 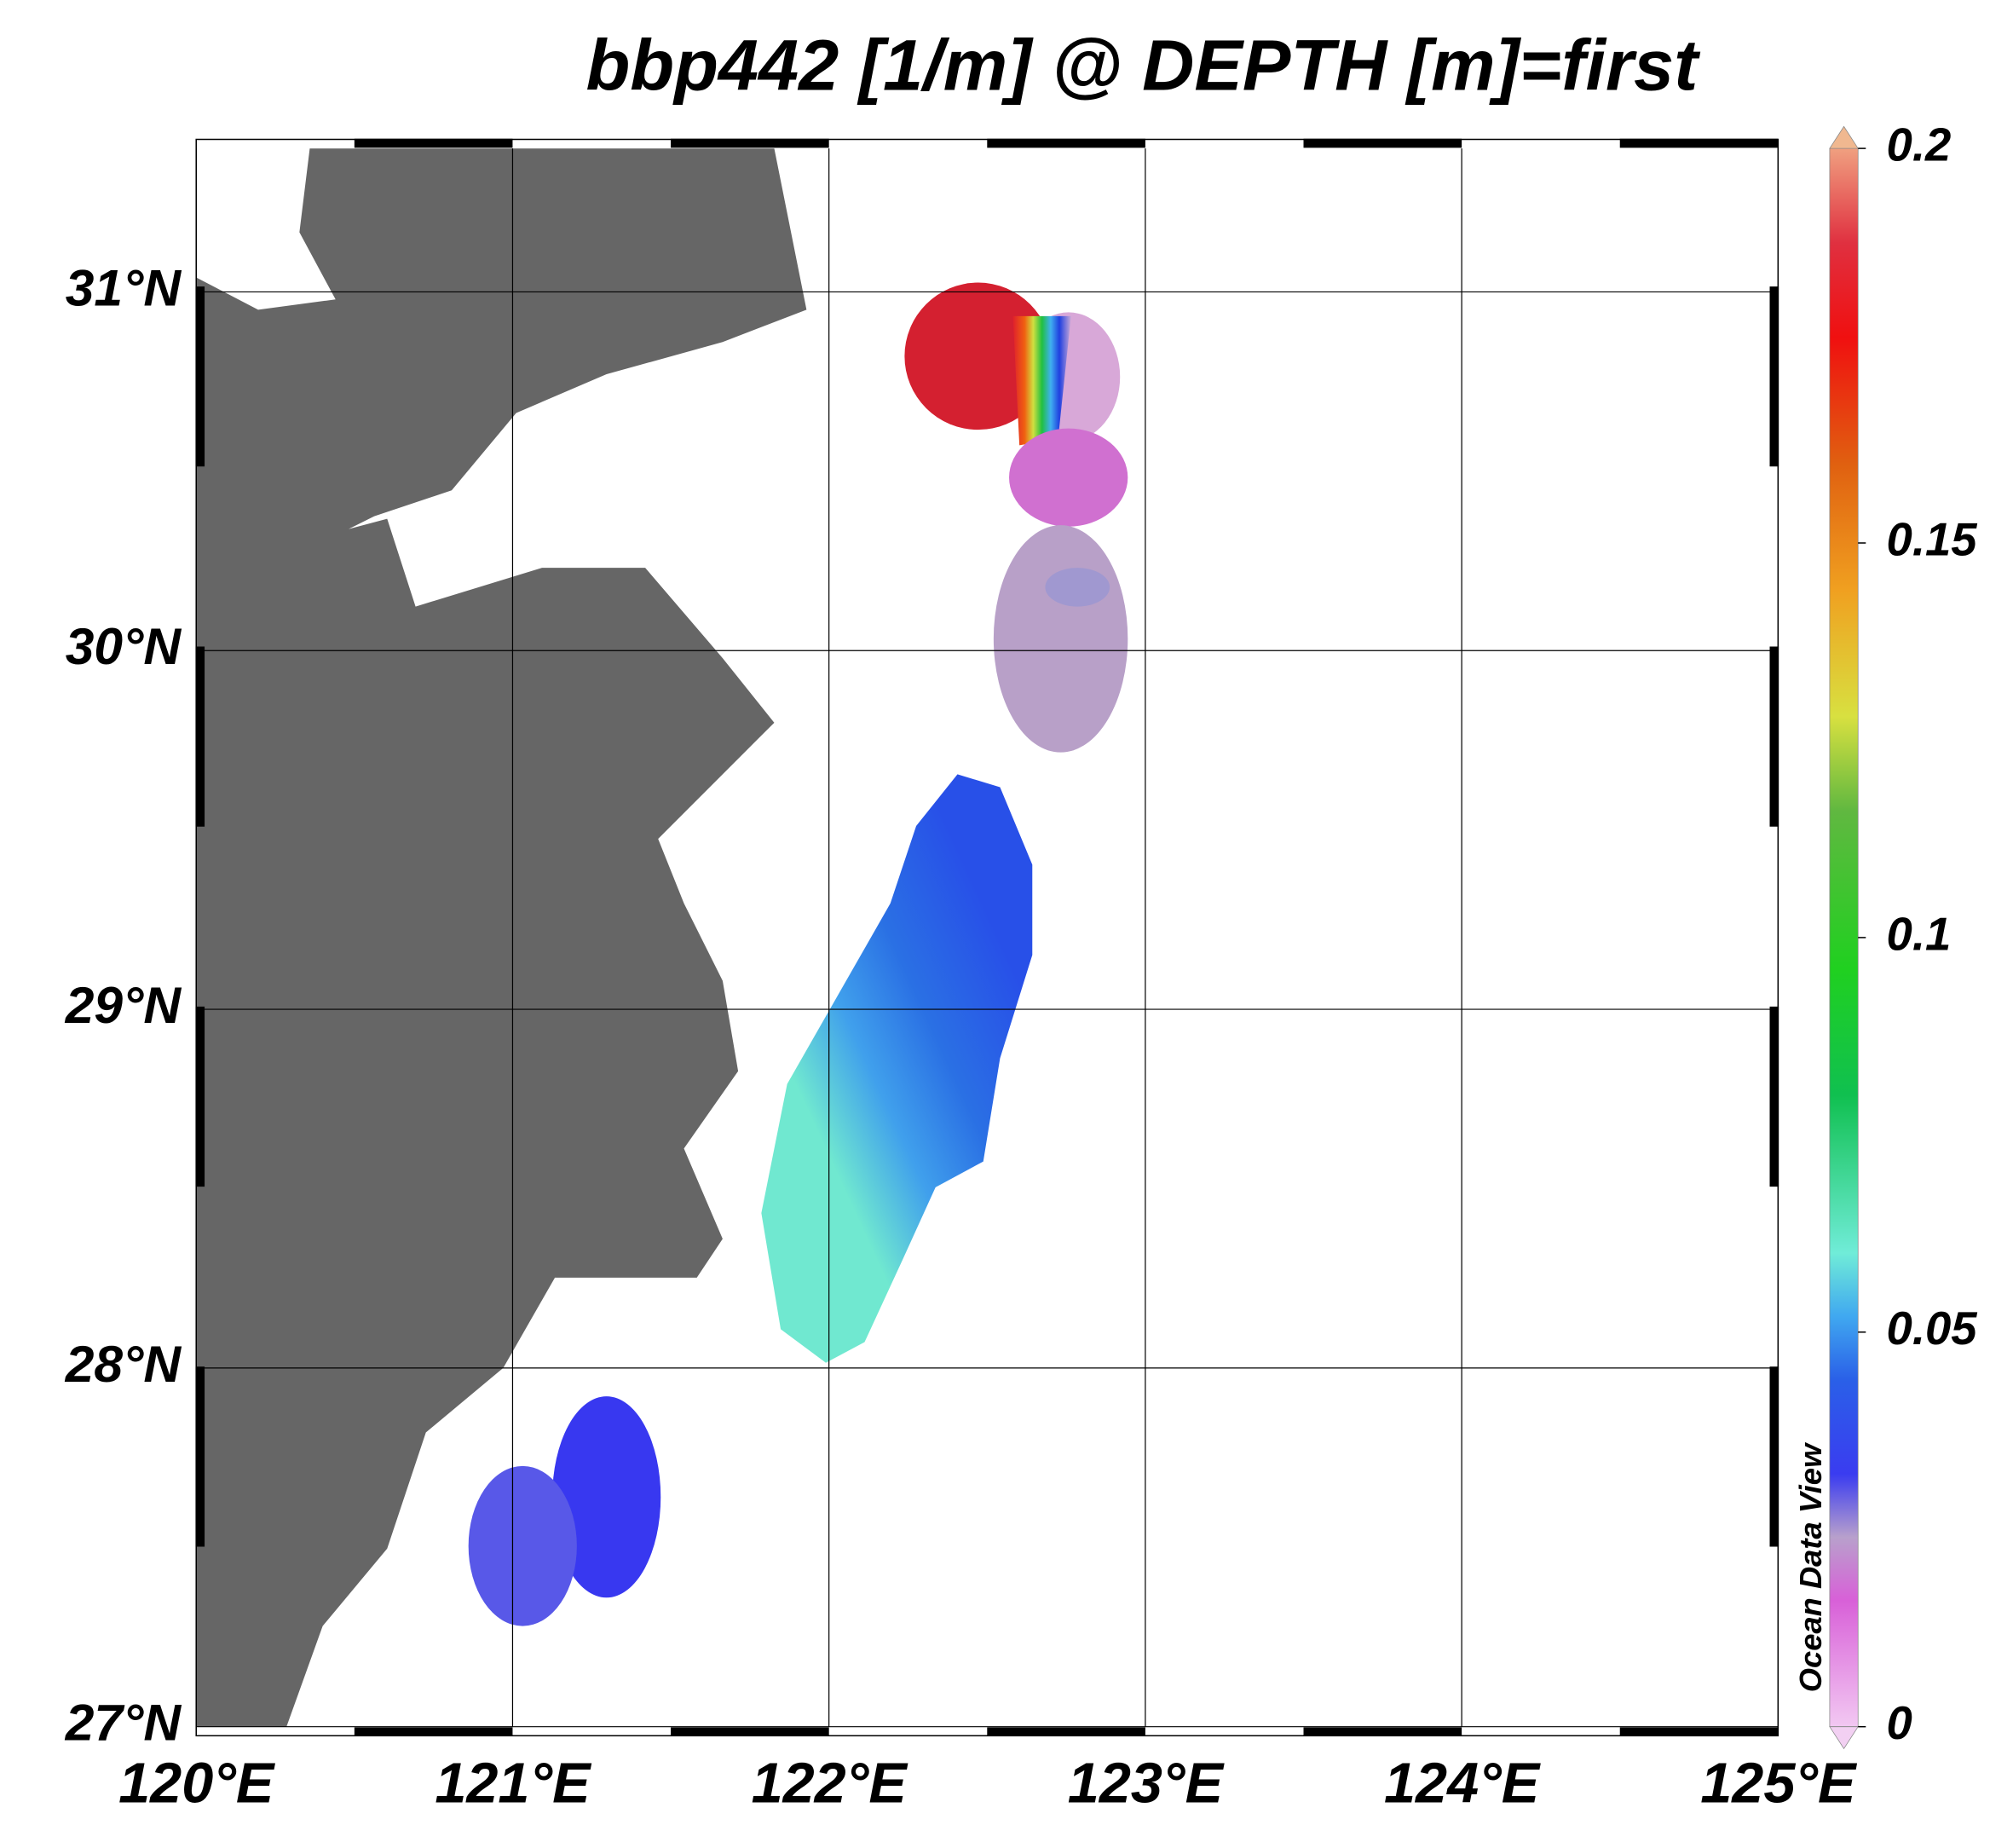 What do you see at coordinates (197, 1783) in the screenshot?
I see `x-tick-label: 120°E` at bounding box center [197, 1783].